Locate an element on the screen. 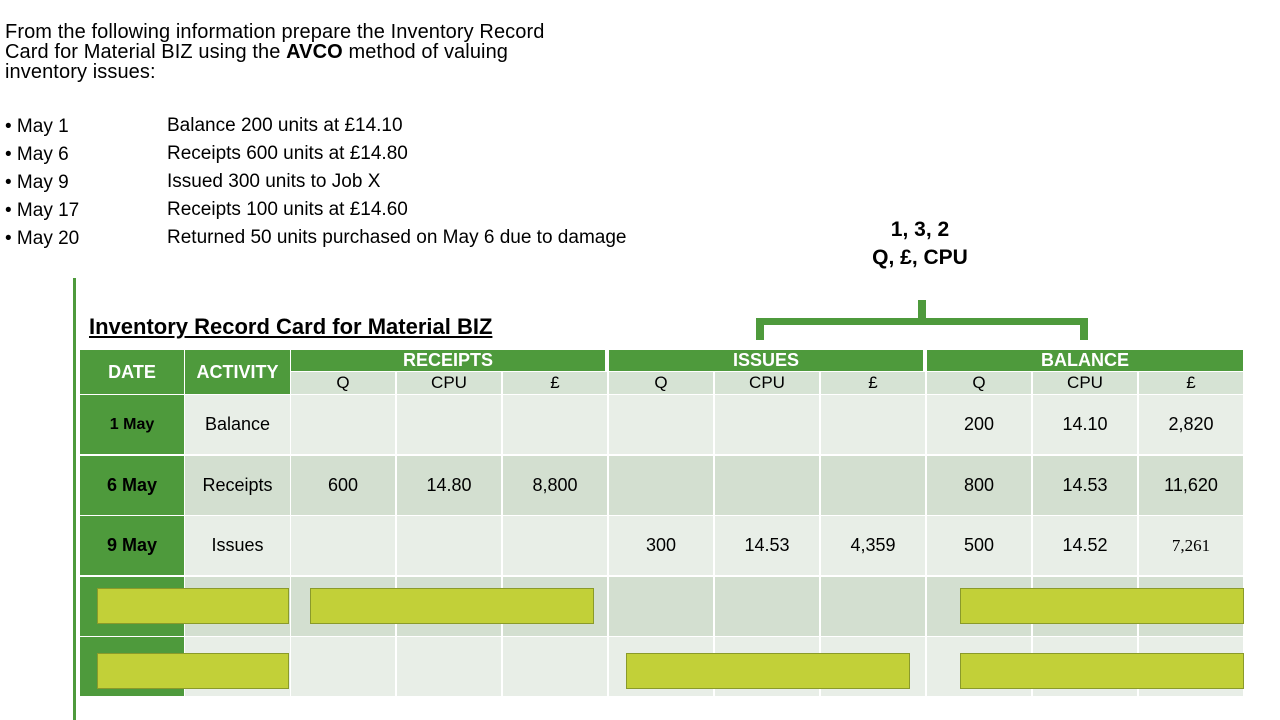  hint-columns: Q, £, CPU is located at coordinates (920, 257).